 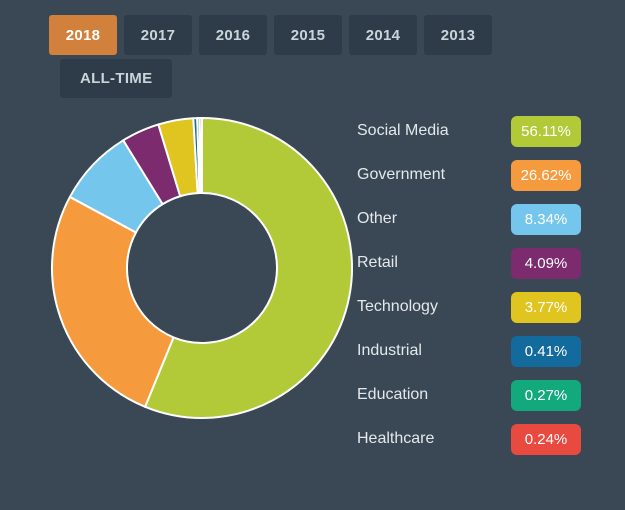 I want to click on legend-value-badge: 0.24%, so click(x=546, y=439).